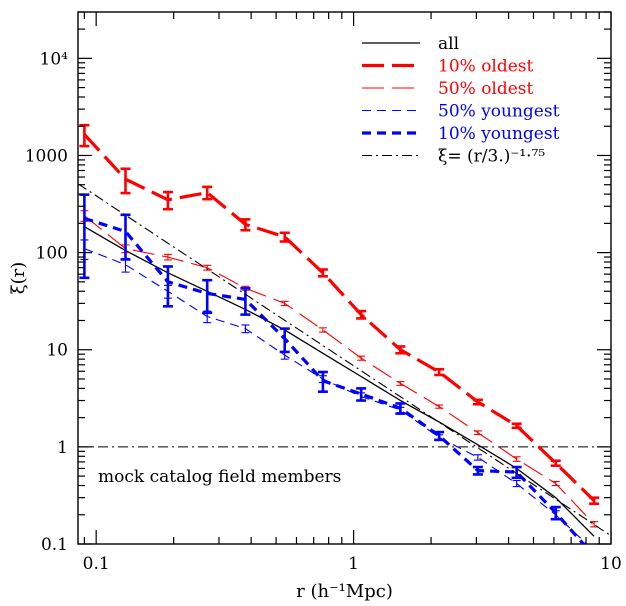 The width and height of the screenshot is (626, 606). I want to click on x-axis-title: r (h⁻¹Mpc), so click(344, 591).